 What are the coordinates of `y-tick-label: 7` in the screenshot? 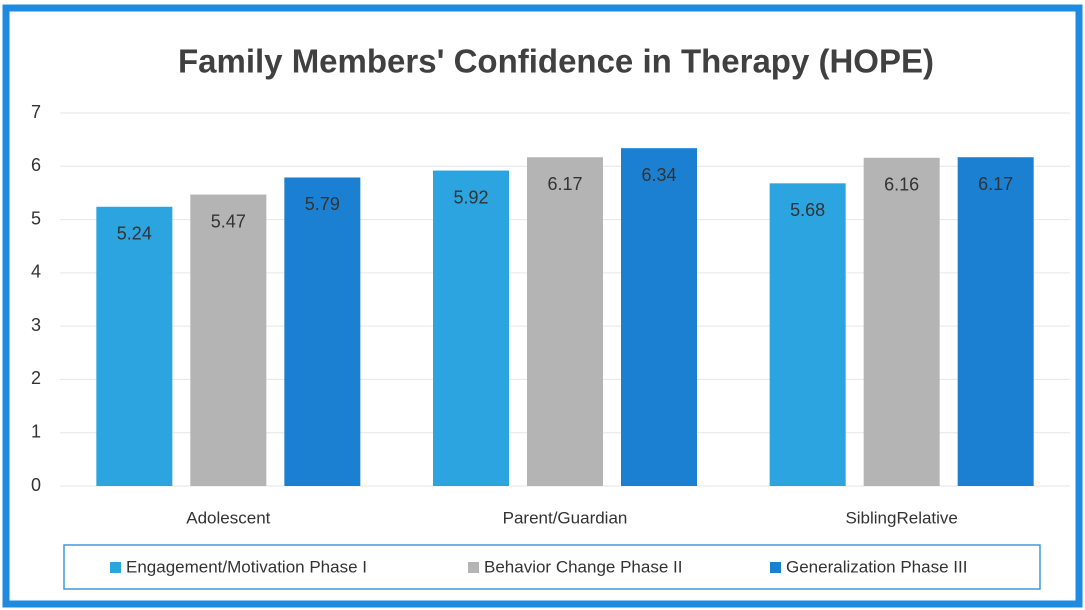 It's located at (36, 112).